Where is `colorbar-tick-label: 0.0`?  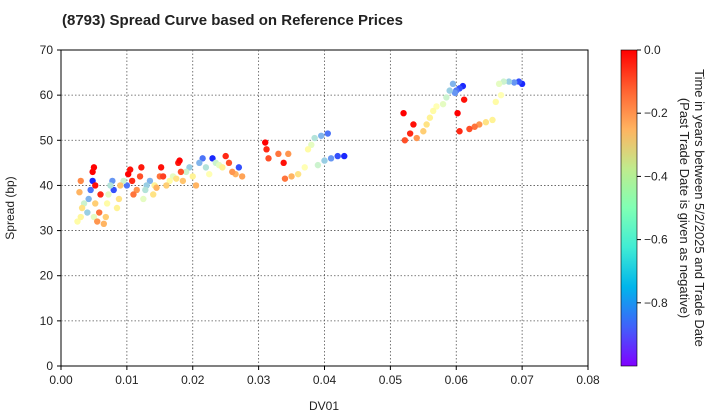 colorbar-tick-label: 0.0 is located at coordinates (652, 50).